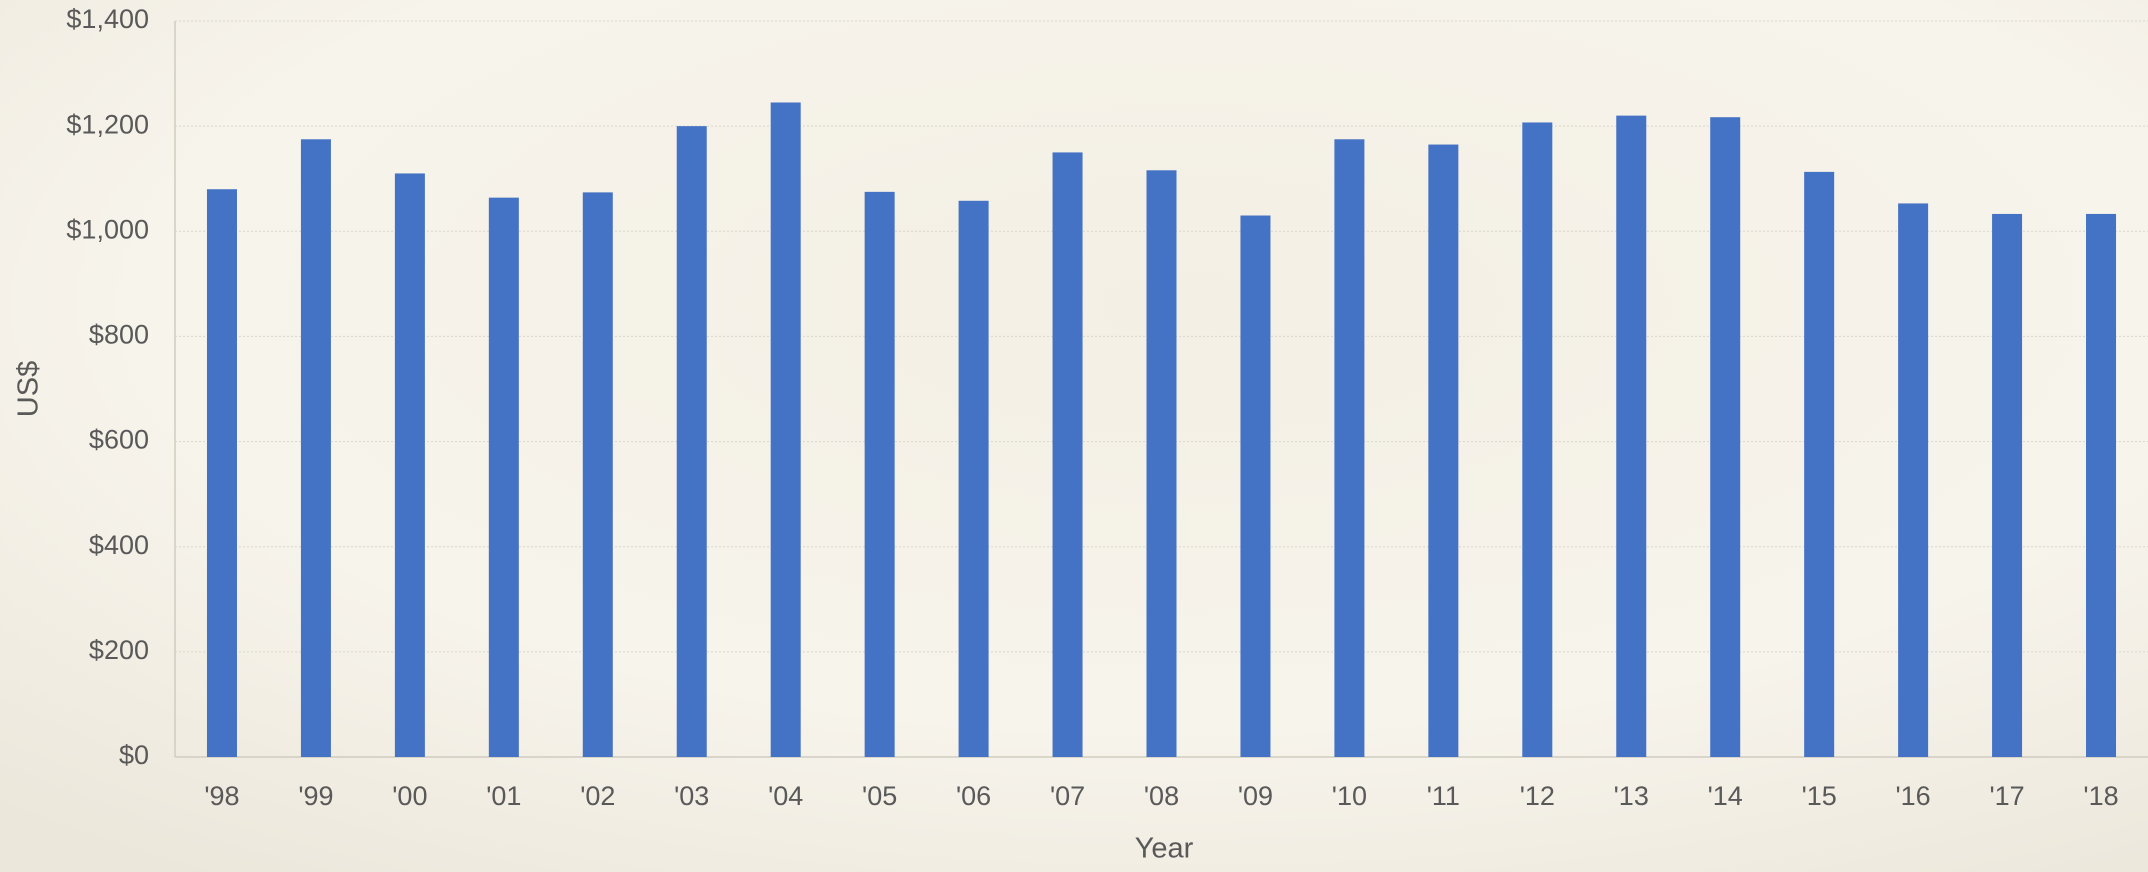  I want to click on y-tick-label: $0, so click(134, 755).